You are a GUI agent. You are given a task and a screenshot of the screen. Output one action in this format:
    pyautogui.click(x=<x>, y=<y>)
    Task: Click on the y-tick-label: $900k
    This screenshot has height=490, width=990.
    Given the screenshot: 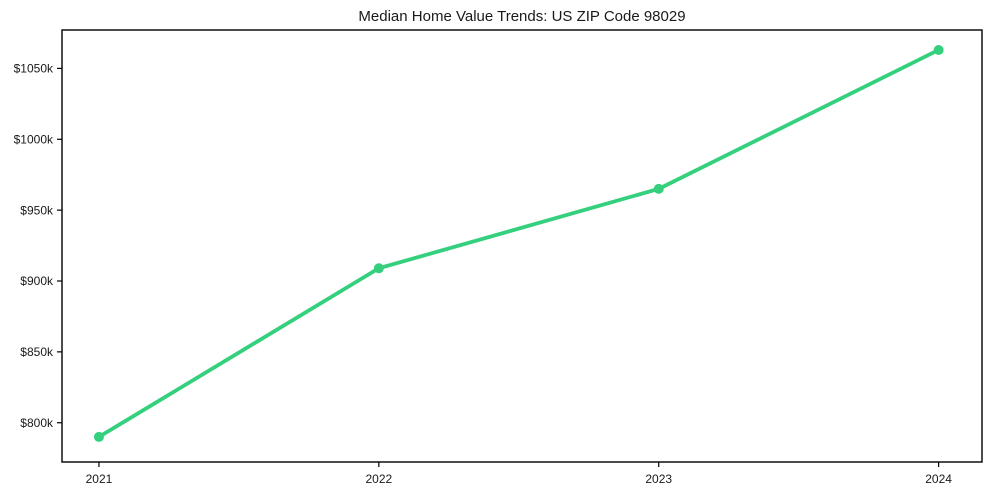 What is the action you would take?
    pyautogui.click(x=37, y=281)
    